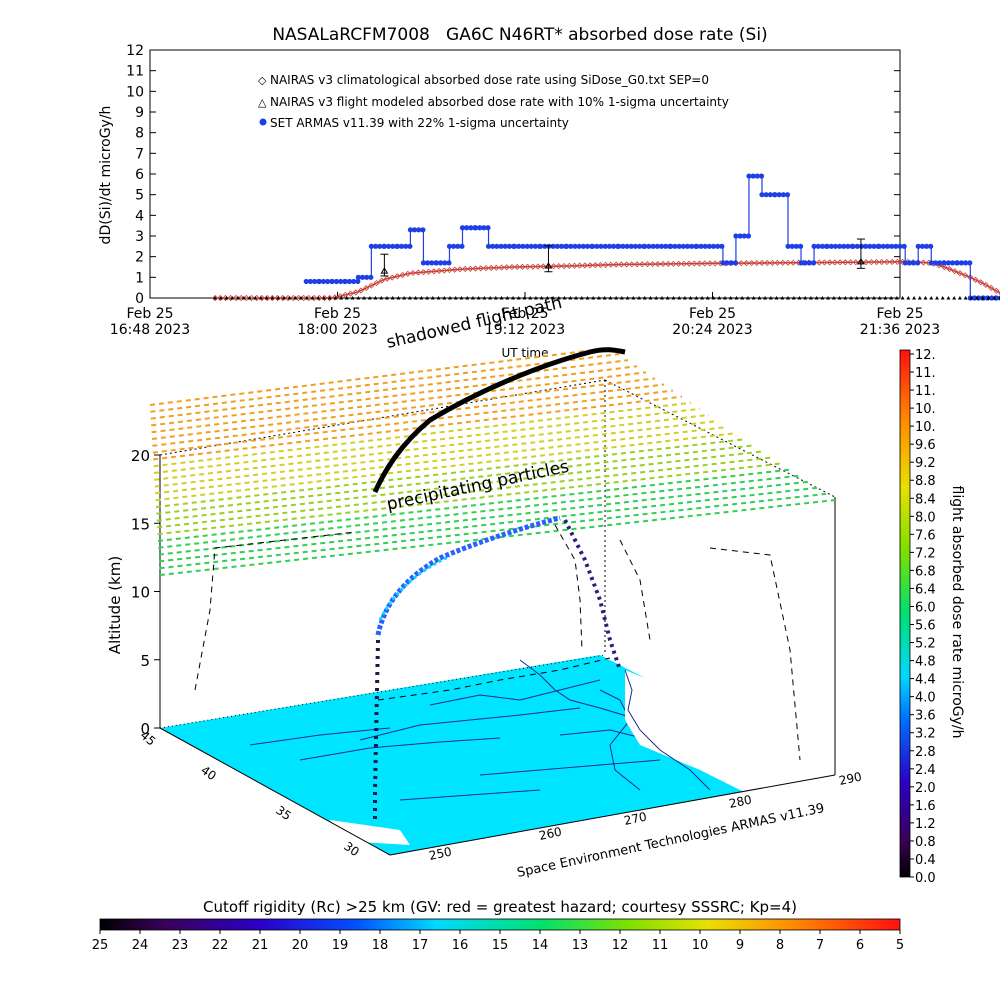  Describe the element at coordinates (925, 752) in the screenshot. I see `dose-tick-label: 2.8` at that location.